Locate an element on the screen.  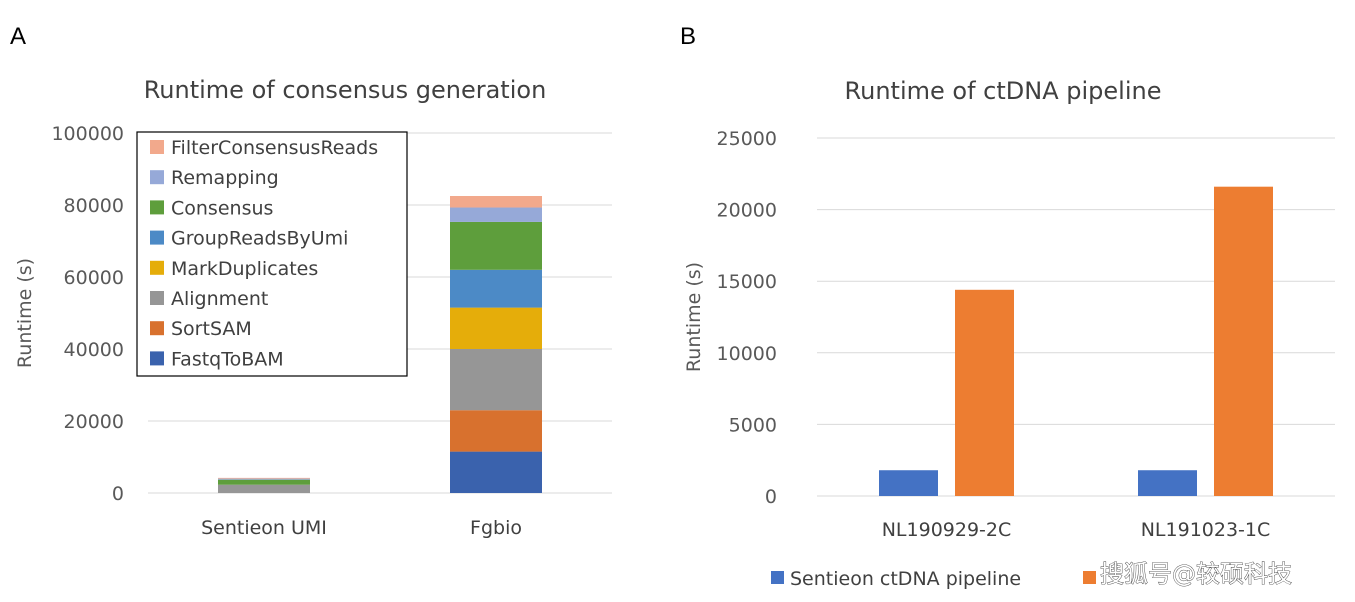
legend-entry: GroupReadsByUmi is located at coordinates (259, 239).